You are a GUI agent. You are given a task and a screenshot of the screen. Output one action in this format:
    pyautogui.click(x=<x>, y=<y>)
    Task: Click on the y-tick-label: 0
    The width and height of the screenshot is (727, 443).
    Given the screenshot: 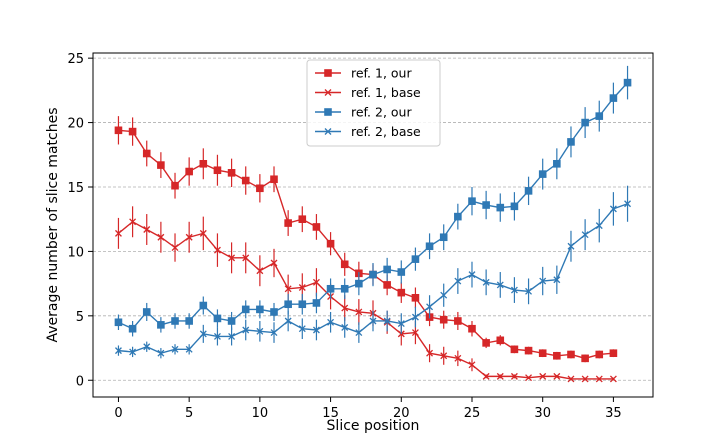 What is the action you would take?
    pyautogui.click(x=80, y=381)
    